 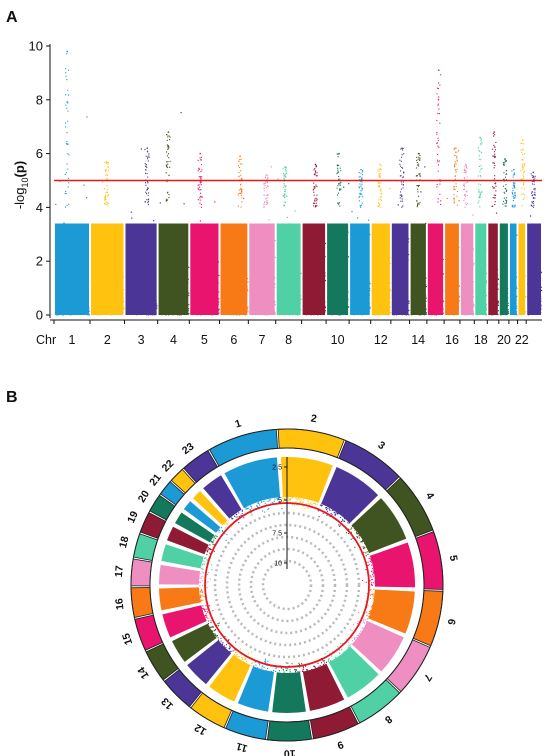 What do you see at coordinates (174, 214) in the screenshot?
I see `chromosome-4-points` at bounding box center [174, 214].